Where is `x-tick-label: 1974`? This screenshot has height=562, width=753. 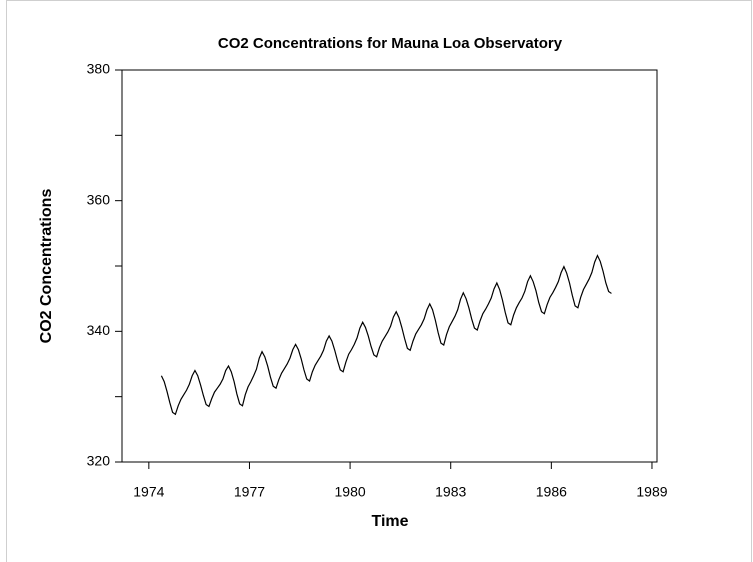
x-tick-label: 1974 is located at coordinates (148, 492).